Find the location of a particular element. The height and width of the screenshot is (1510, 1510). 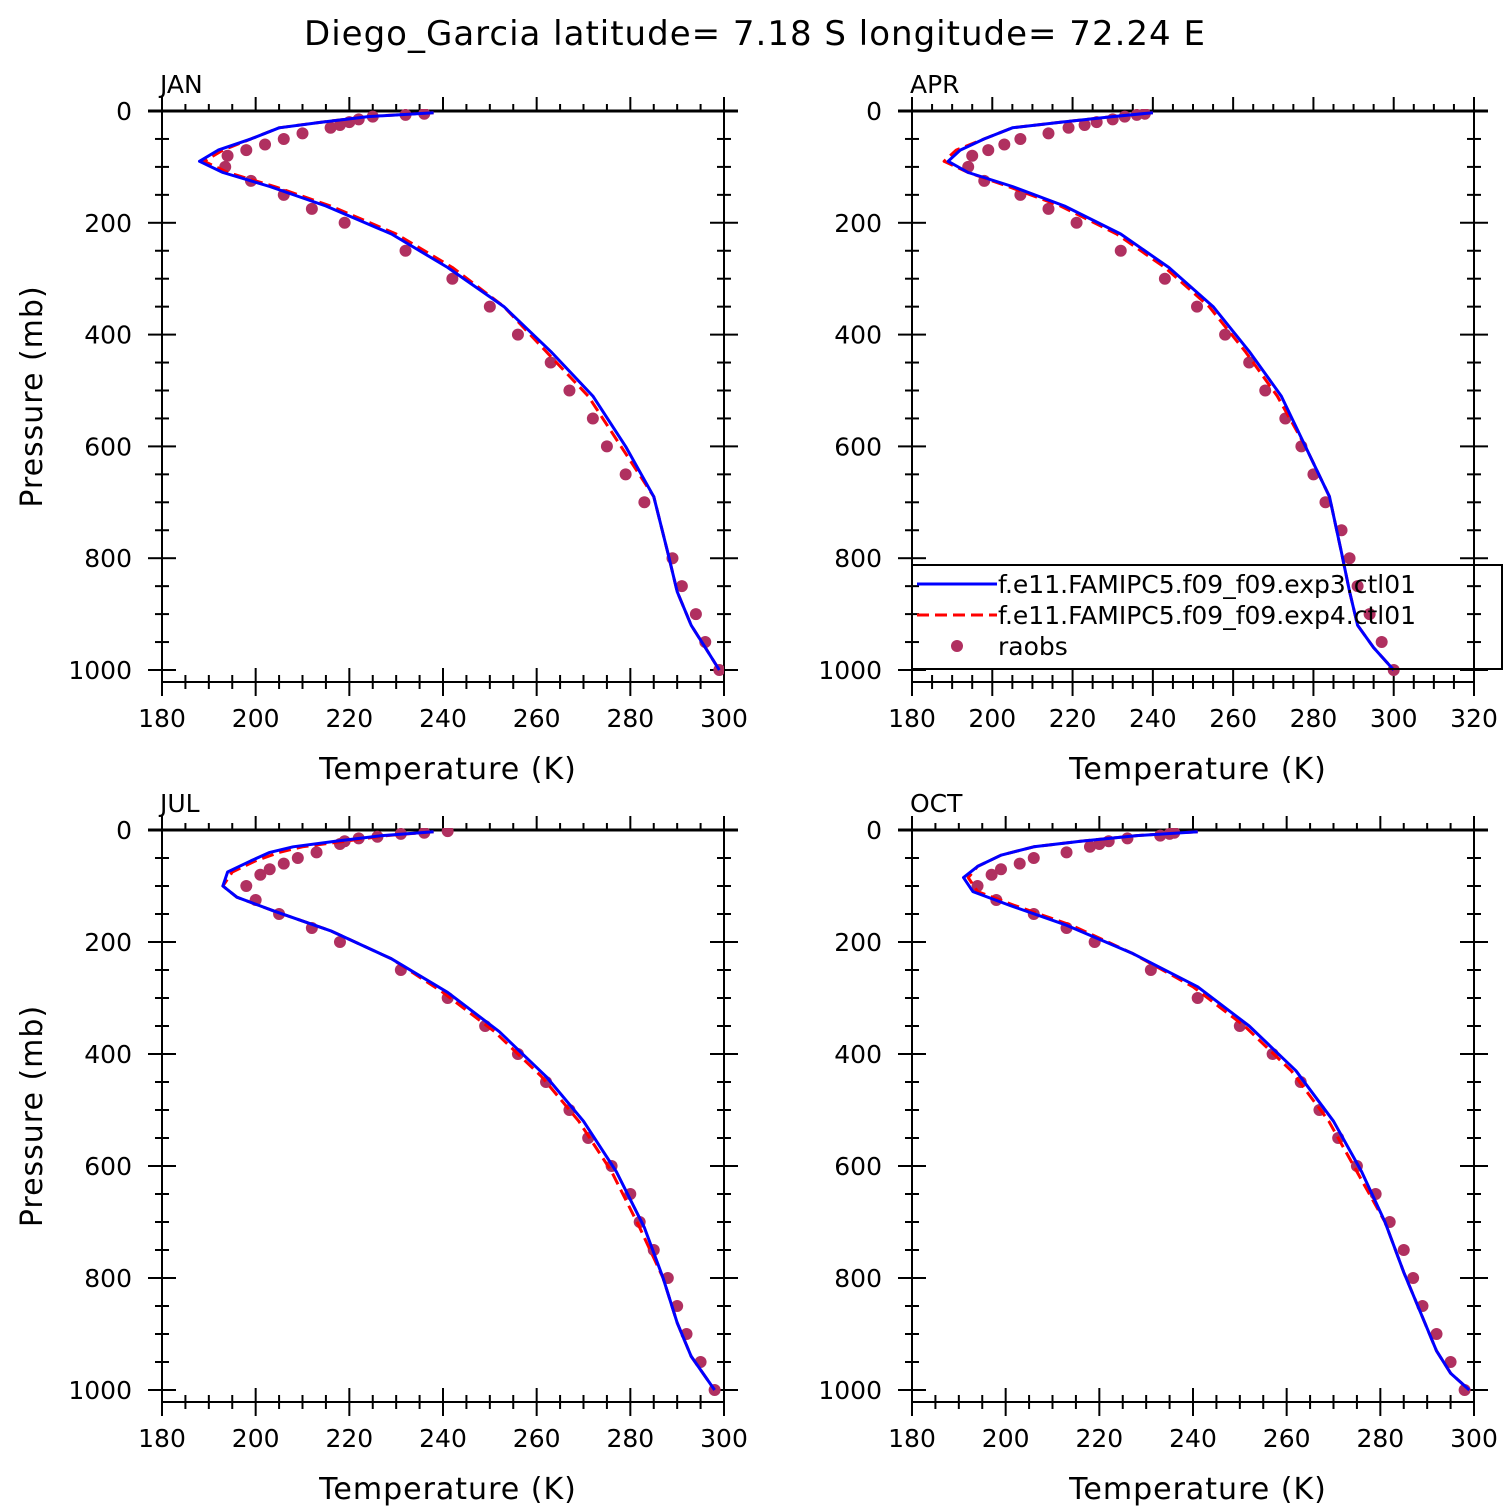

panel-title: OCT is located at coordinates (936, 803).